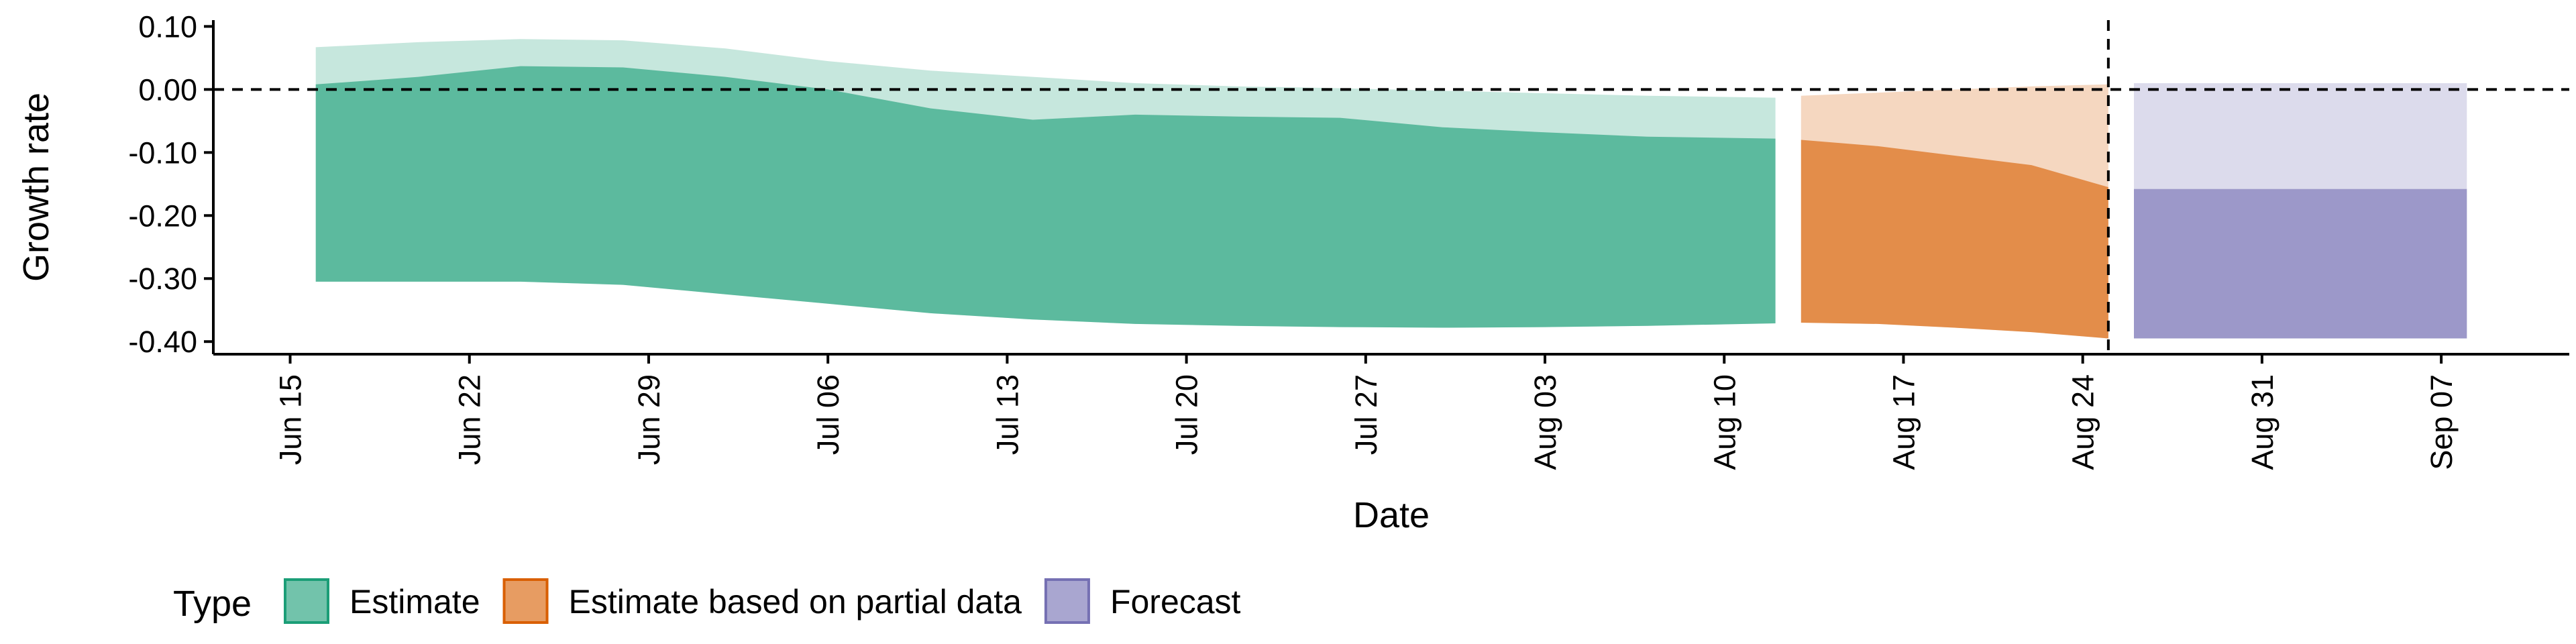  Describe the element at coordinates (212, 604) in the screenshot. I see `legend-title: Type` at that location.